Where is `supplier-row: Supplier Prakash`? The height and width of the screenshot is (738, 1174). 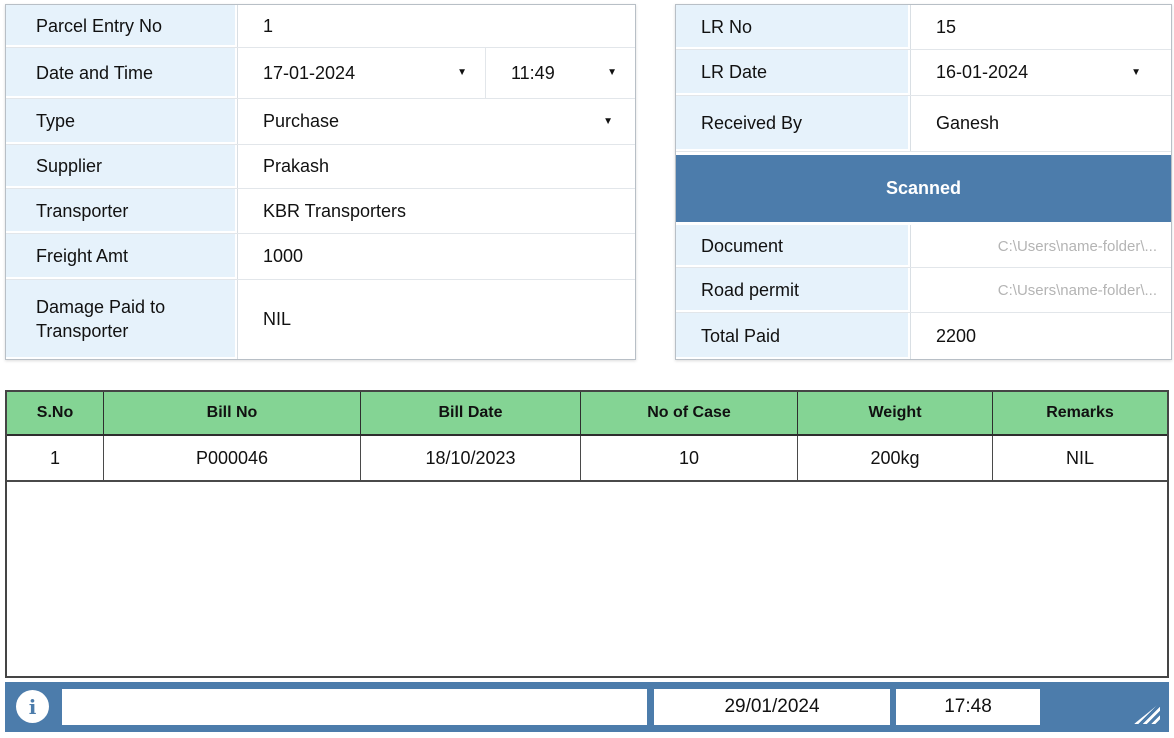
supplier-row: Supplier Prakash is located at coordinates (320, 167).